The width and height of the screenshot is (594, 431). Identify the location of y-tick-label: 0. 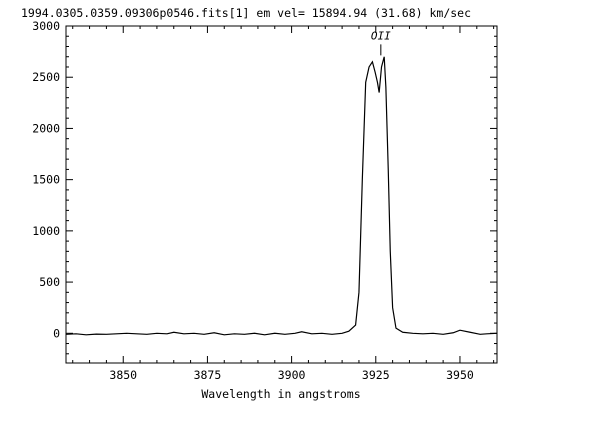
(56, 333).